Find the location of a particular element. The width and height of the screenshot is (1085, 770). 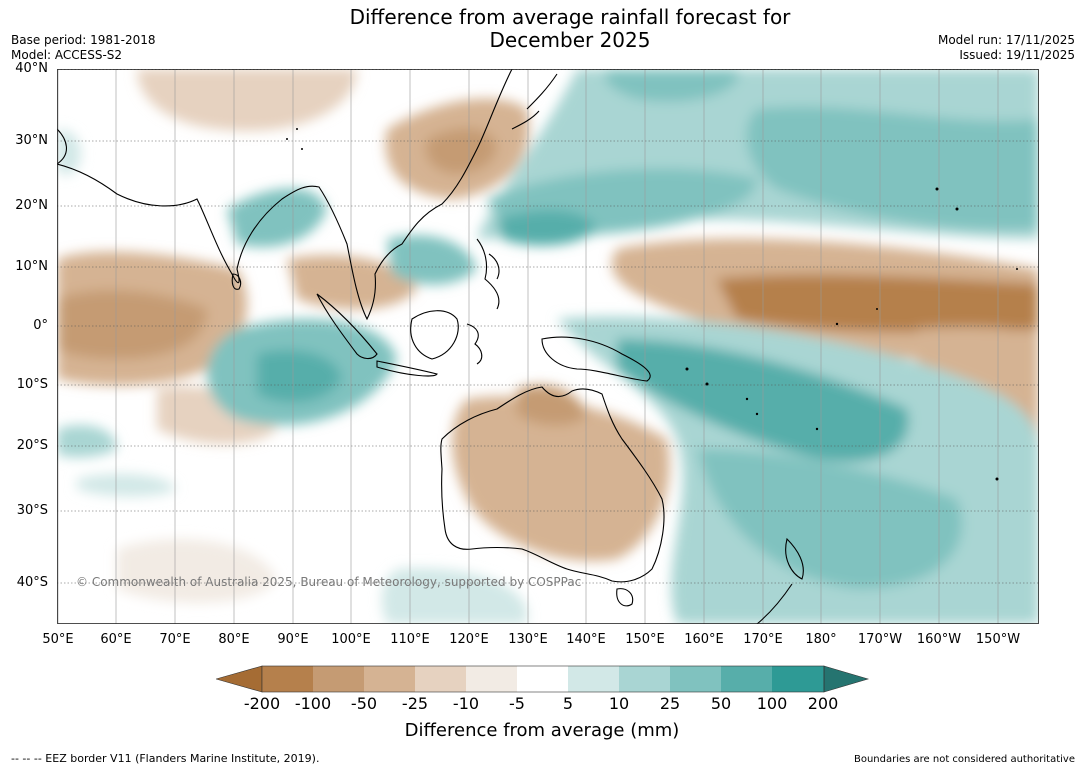

lon-label-60e: 60°E is located at coordinates (116, 639).